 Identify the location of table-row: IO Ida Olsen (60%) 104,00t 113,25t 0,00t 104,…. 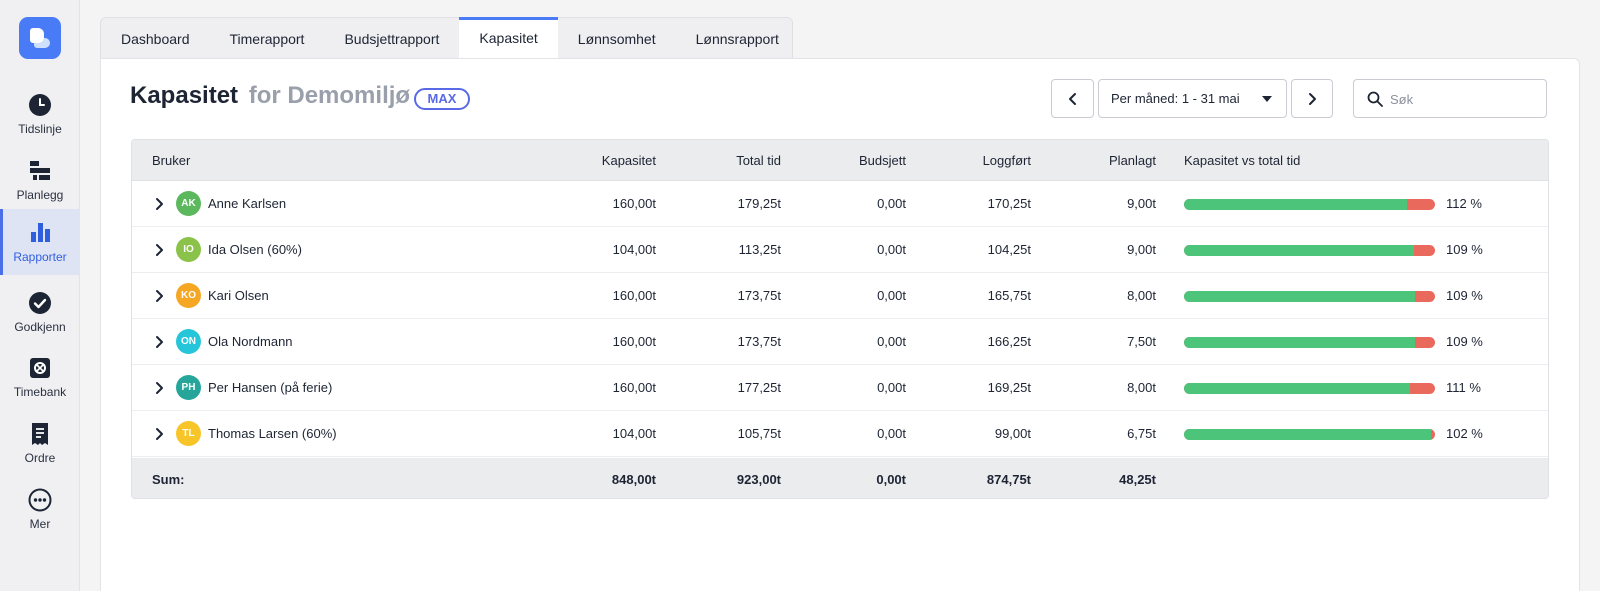
(840, 250).